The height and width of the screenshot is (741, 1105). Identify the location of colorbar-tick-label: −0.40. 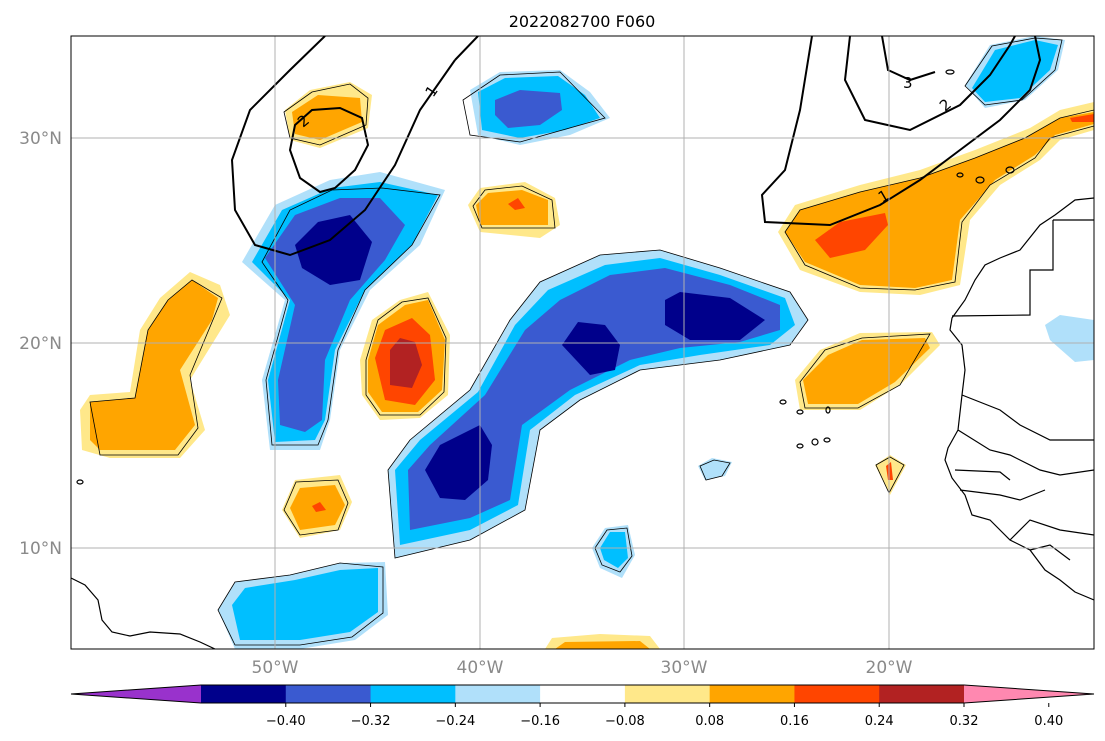
(286, 721).